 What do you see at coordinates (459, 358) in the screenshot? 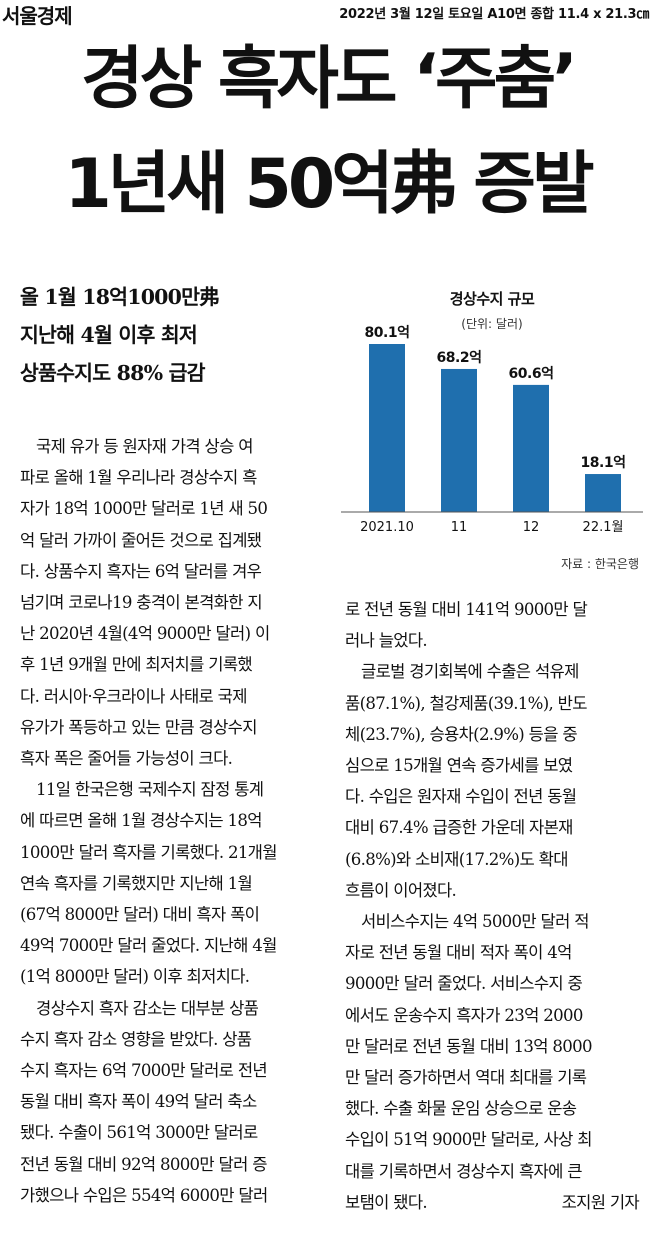
I see `chart-value-label: 68.2억` at bounding box center [459, 358].